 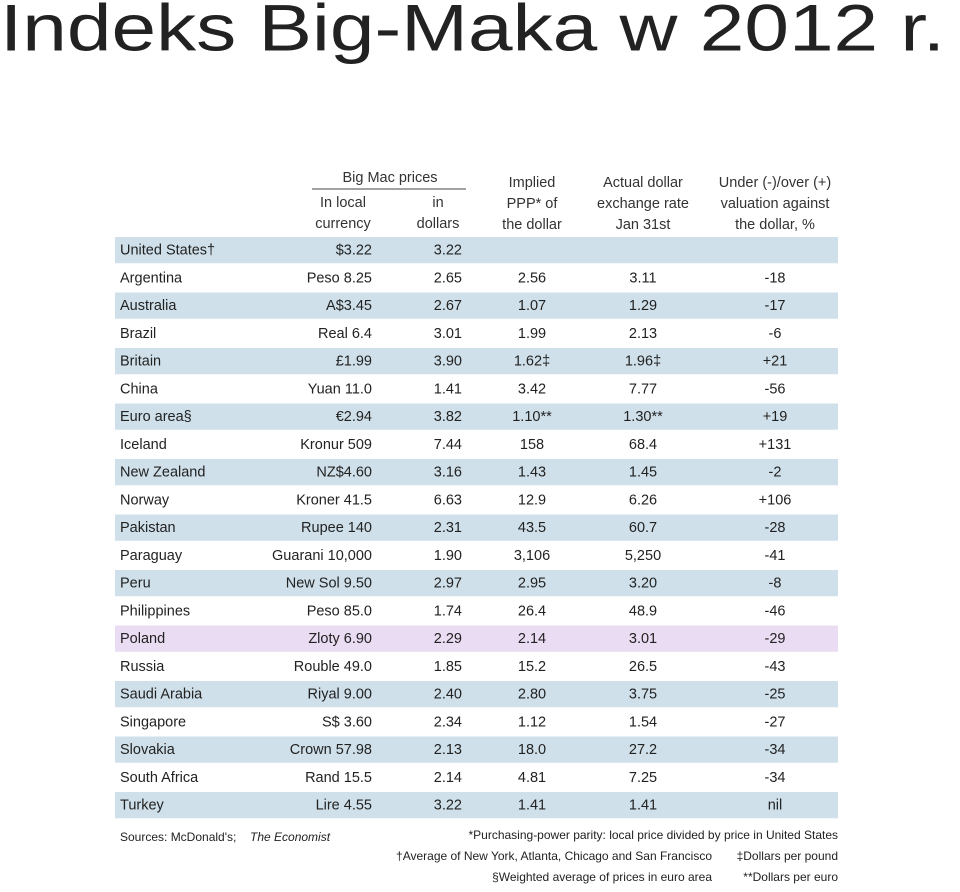 I want to click on cell: Lire 4.55, so click(x=344, y=806).